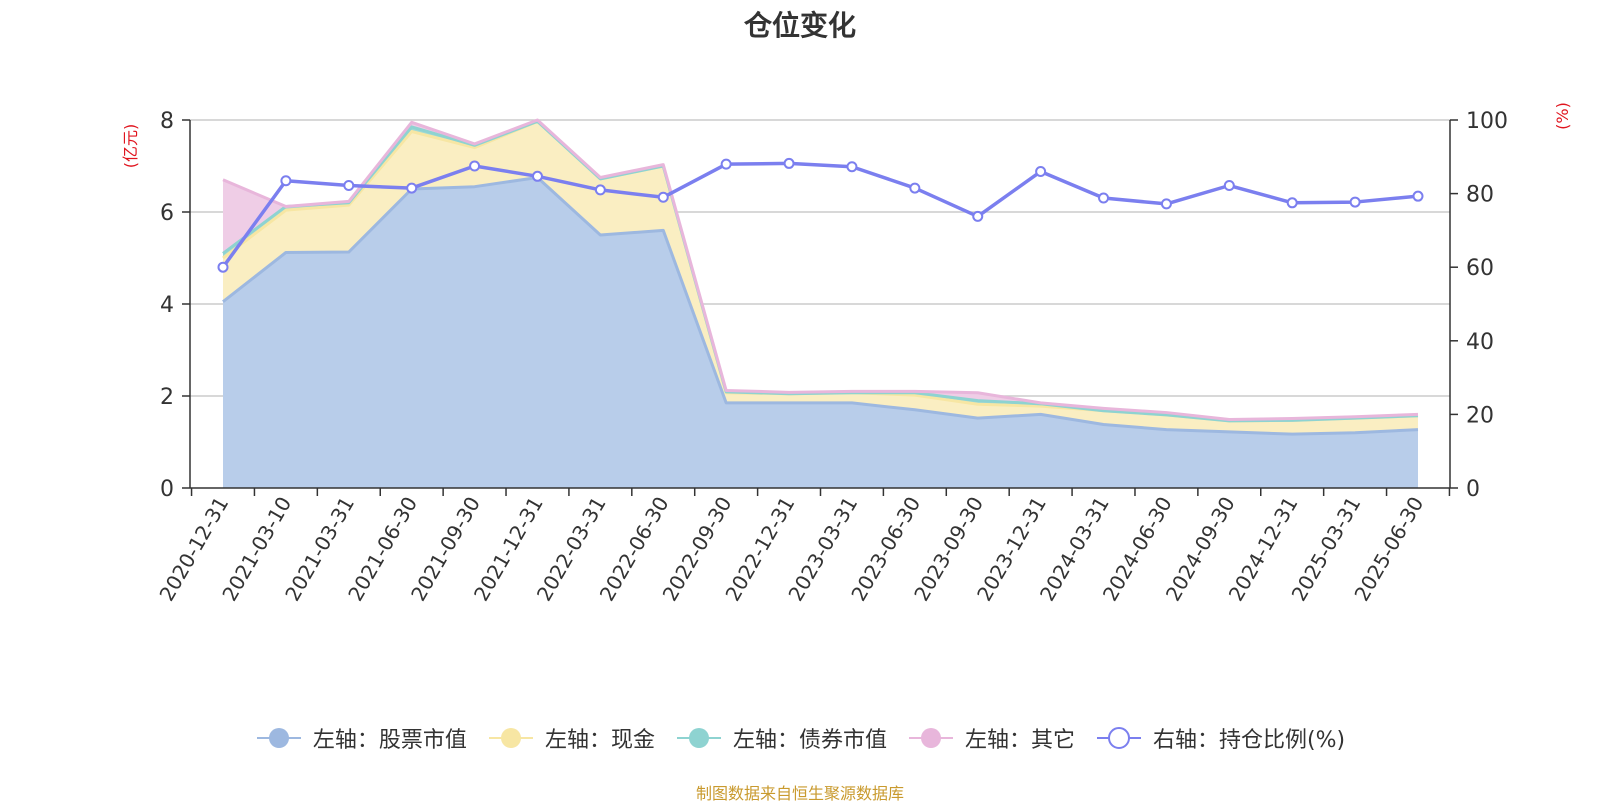  I want to click on legend-item: 左轴：债券市值, so click(781, 738).